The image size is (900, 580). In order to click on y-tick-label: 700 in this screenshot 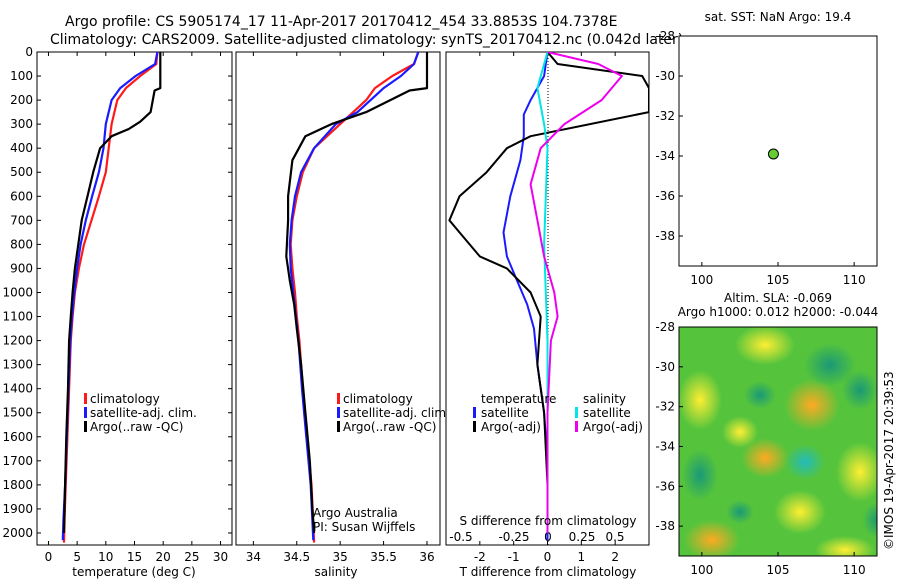, I will do `click(21, 220)`.